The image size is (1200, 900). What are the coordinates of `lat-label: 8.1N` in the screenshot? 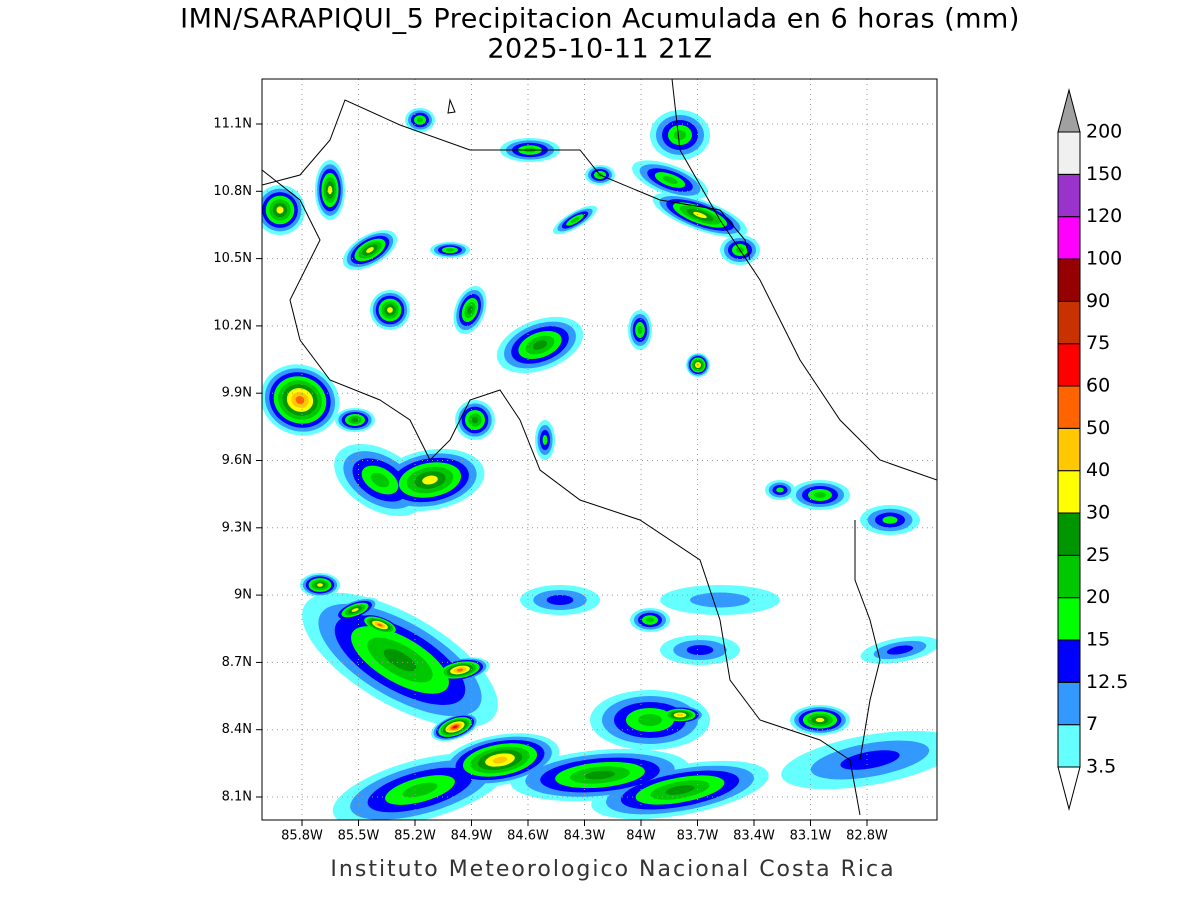 It's located at (237, 797).